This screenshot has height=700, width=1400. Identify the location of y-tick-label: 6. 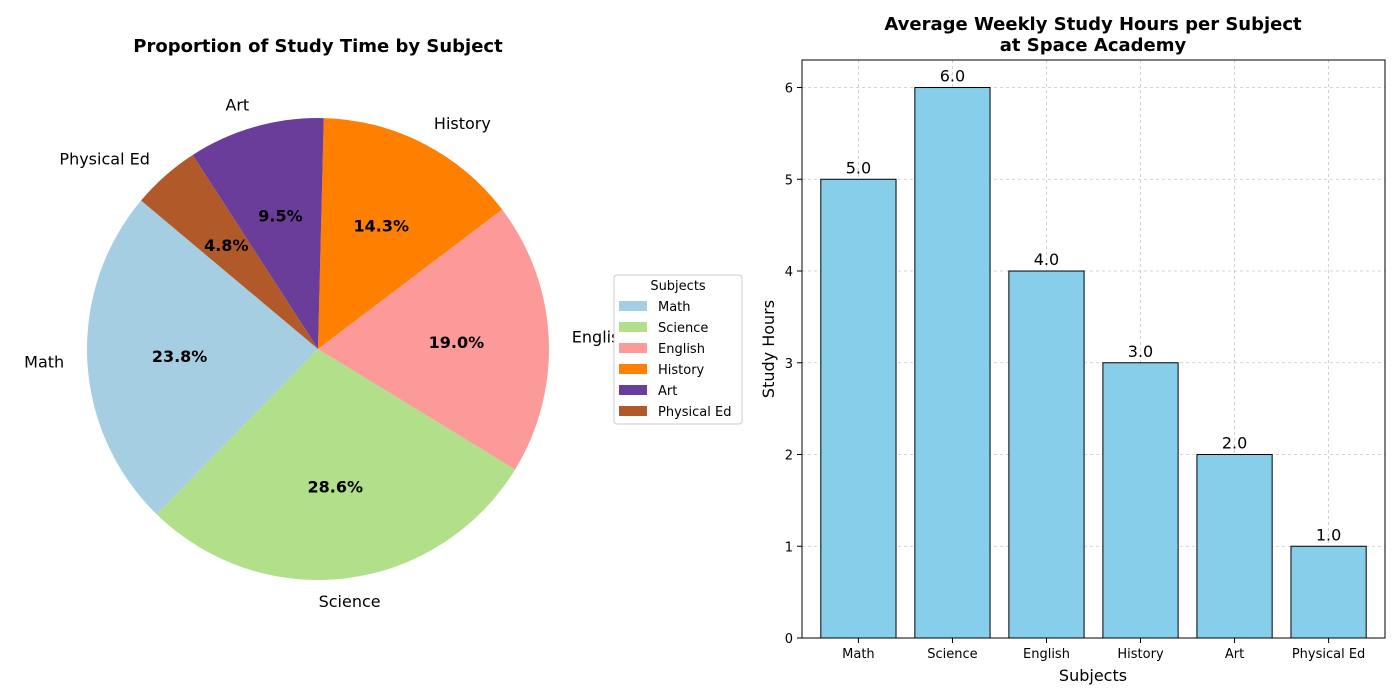
(789, 89).